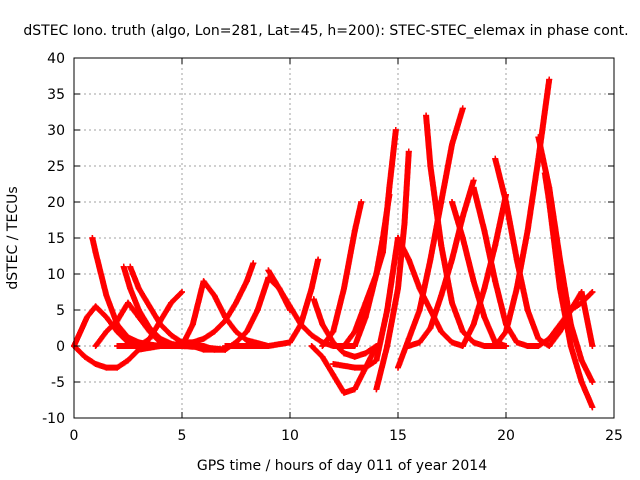  I want to click on x-tick-label: 5, so click(182, 436).